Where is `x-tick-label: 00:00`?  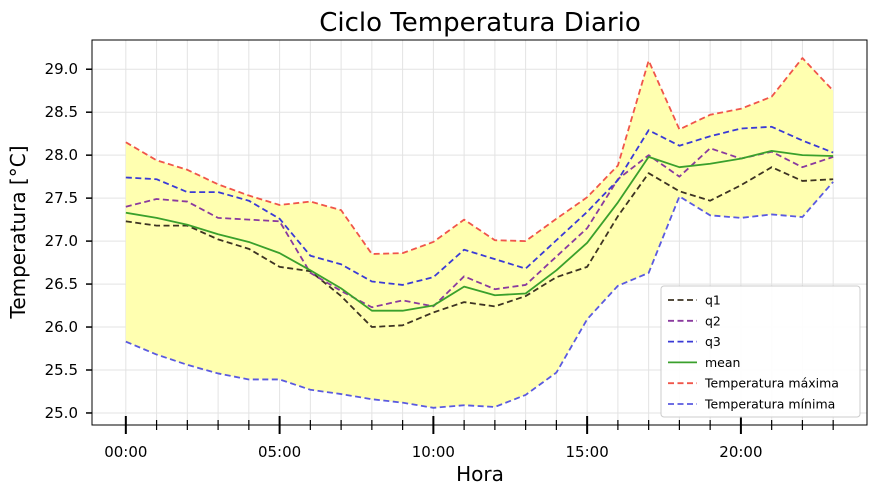 x-tick-label: 00:00 is located at coordinates (125, 452).